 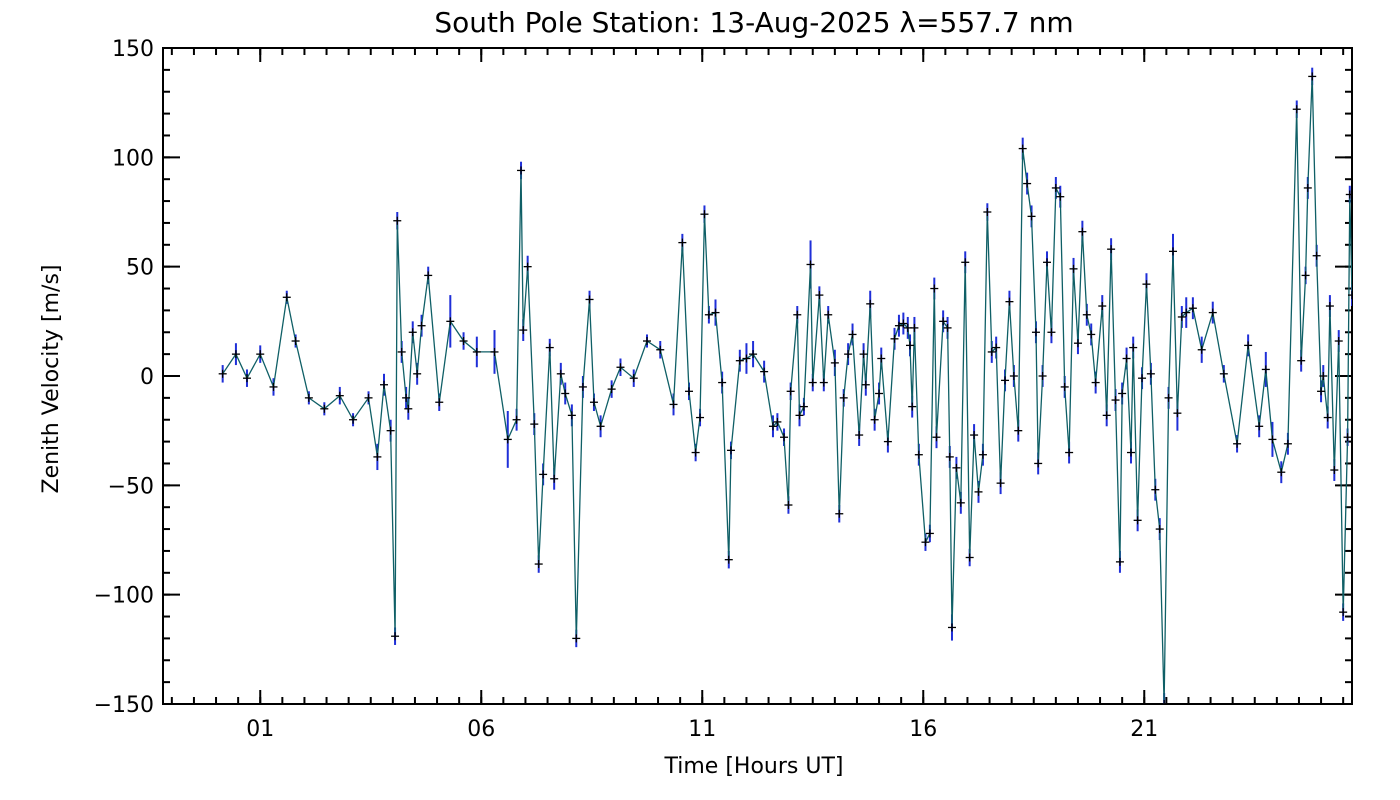 What do you see at coordinates (260, 729) in the screenshot?
I see `x-tick-label: 01` at bounding box center [260, 729].